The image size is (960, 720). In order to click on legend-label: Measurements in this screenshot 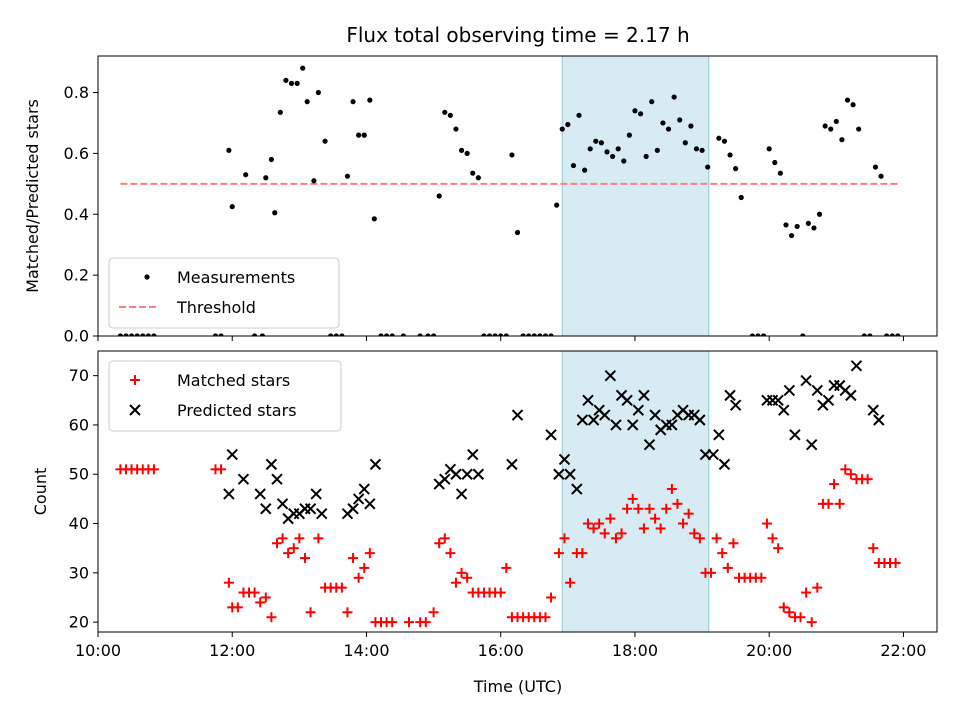, I will do `click(236, 277)`.